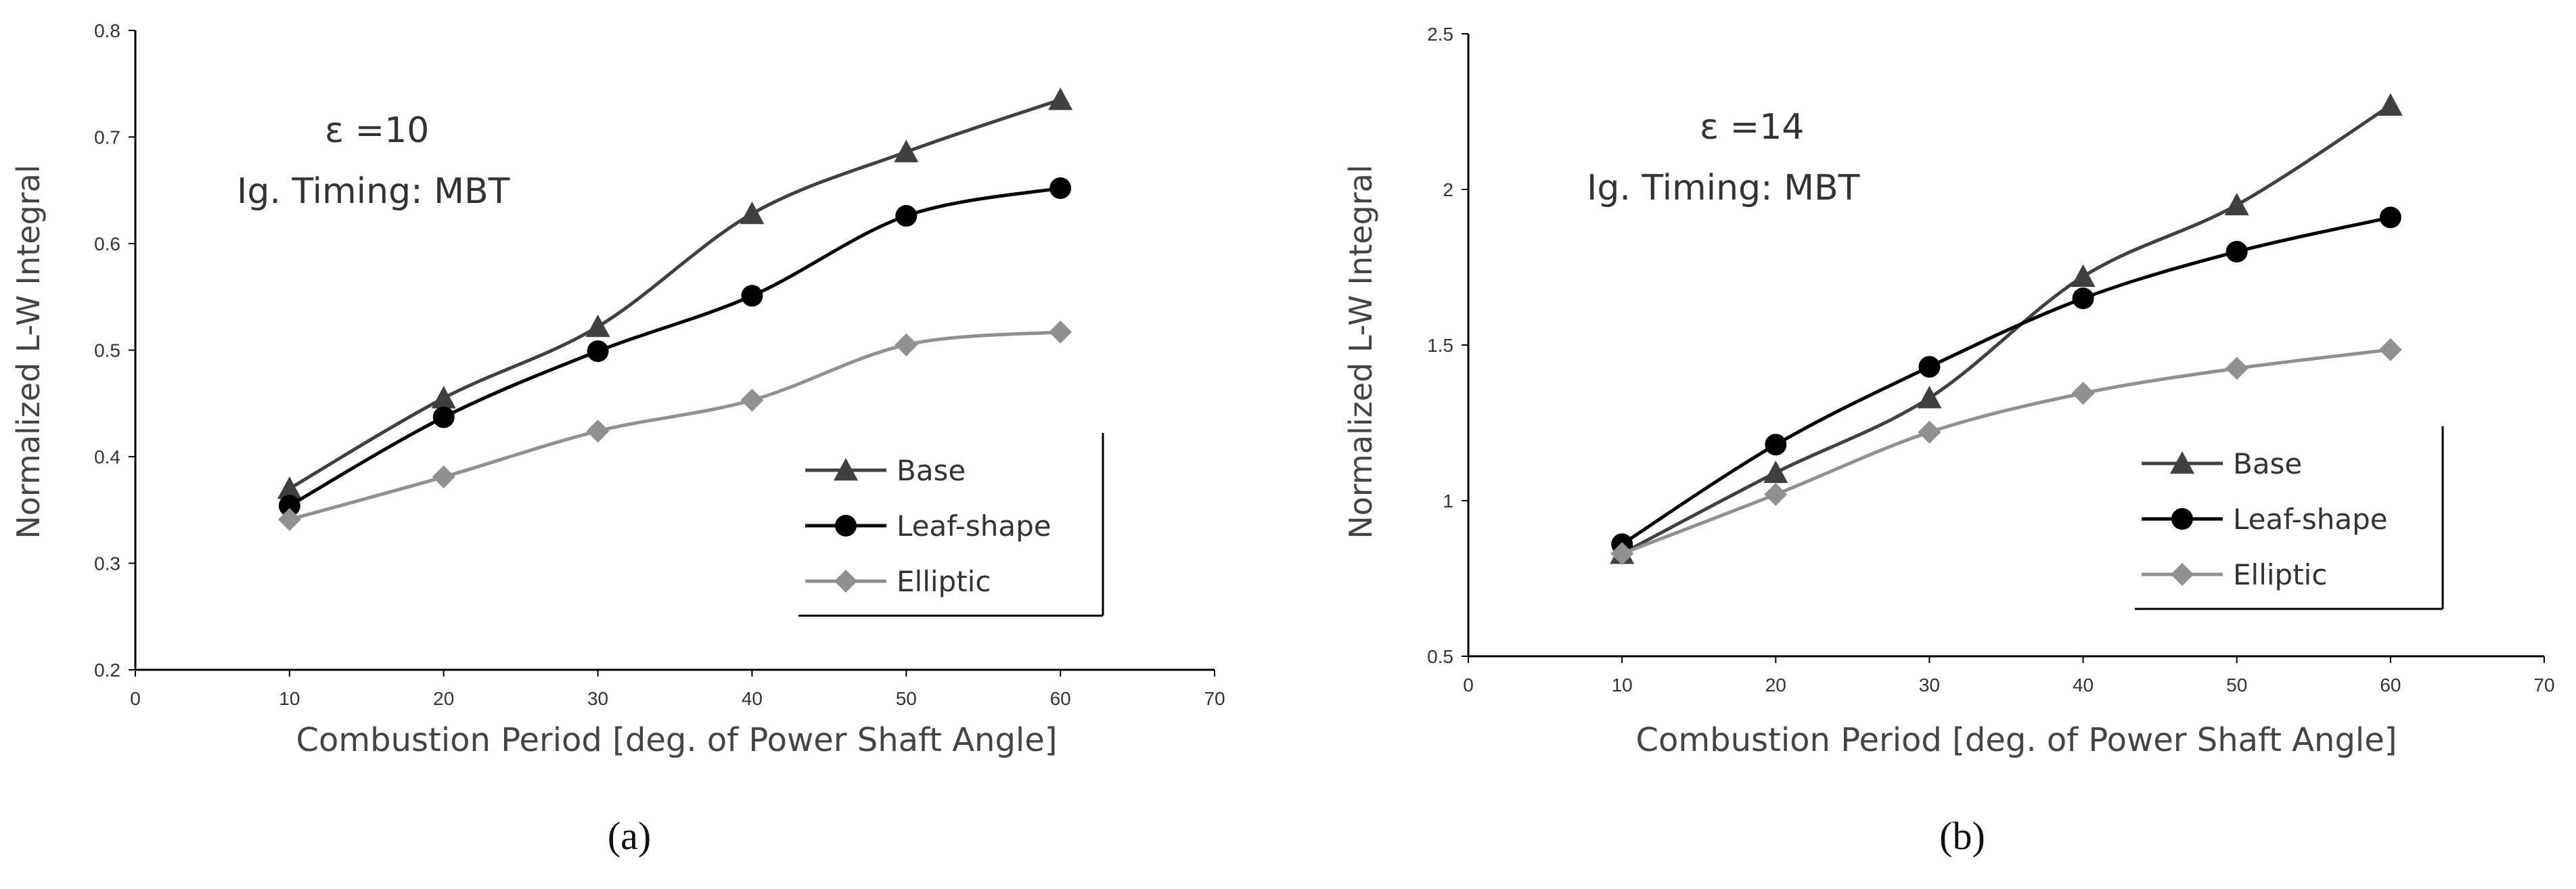 The width and height of the screenshot is (2576, 889). What do you see at coordinates (107, 243) in the screenshot?
I see `y-tick-label: 0.6` at bounding box center [107, 243].